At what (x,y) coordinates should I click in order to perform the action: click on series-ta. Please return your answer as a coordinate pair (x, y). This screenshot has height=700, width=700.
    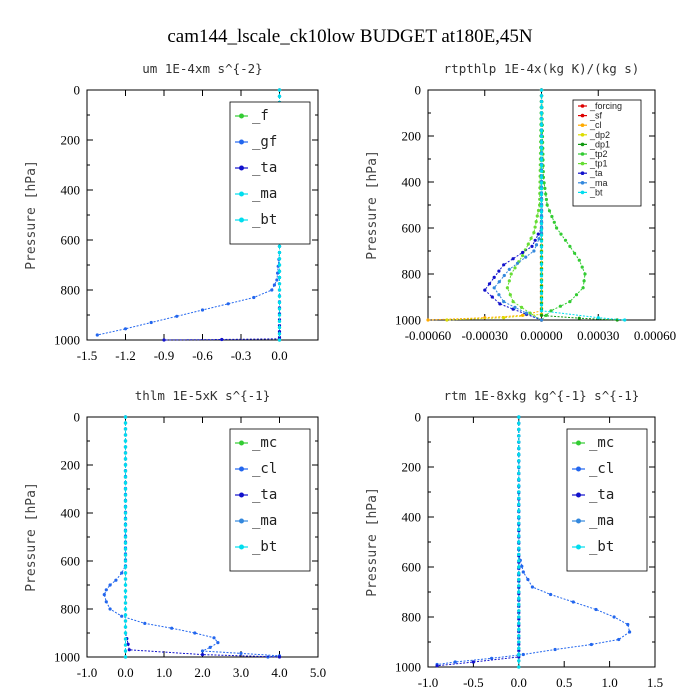
    Looking at the image, I should click on (513, 205).